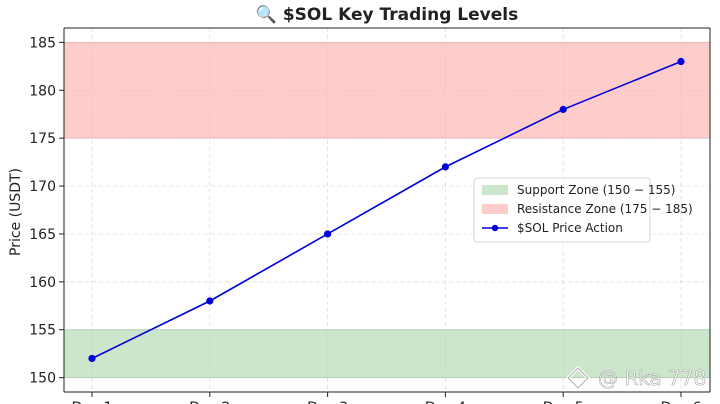 Image resolution: width=720 pixels, height=404 pixels. I want to click on watermark-text: @ Rka 778, so click(652, 378).